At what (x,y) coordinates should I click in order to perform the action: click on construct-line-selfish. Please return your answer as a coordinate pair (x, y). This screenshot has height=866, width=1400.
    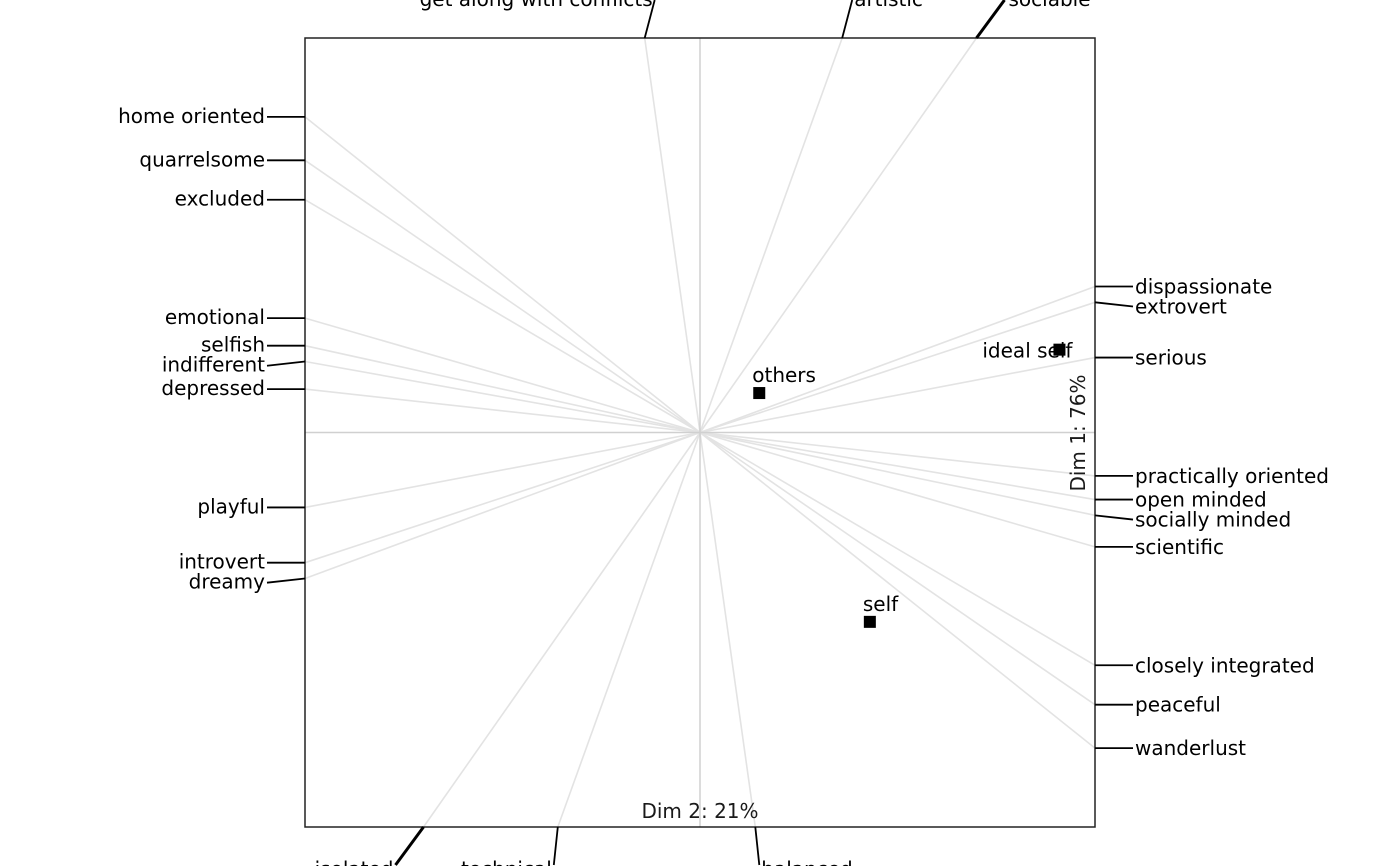
    Looking at the image, I should click on (502, 389).